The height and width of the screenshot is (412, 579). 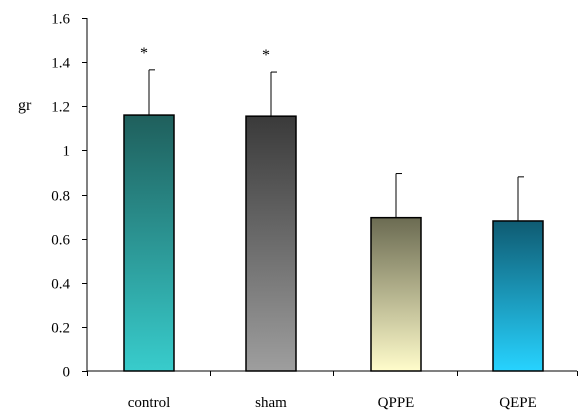 I want to click on y-tick-label: 0.6, so click(x=60, y=241).